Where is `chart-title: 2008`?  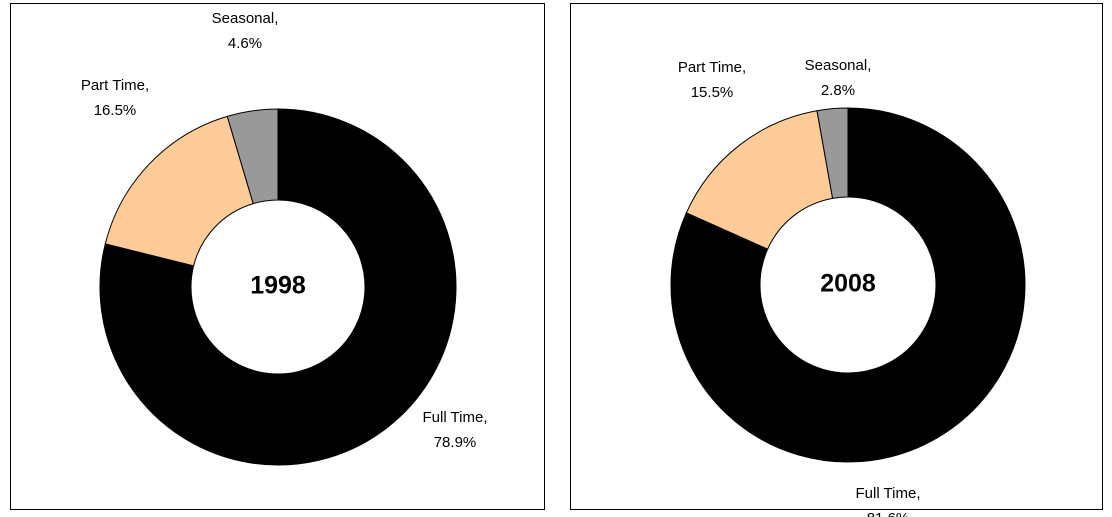 chart-title: 2008 is located at coordinates (848, 284).